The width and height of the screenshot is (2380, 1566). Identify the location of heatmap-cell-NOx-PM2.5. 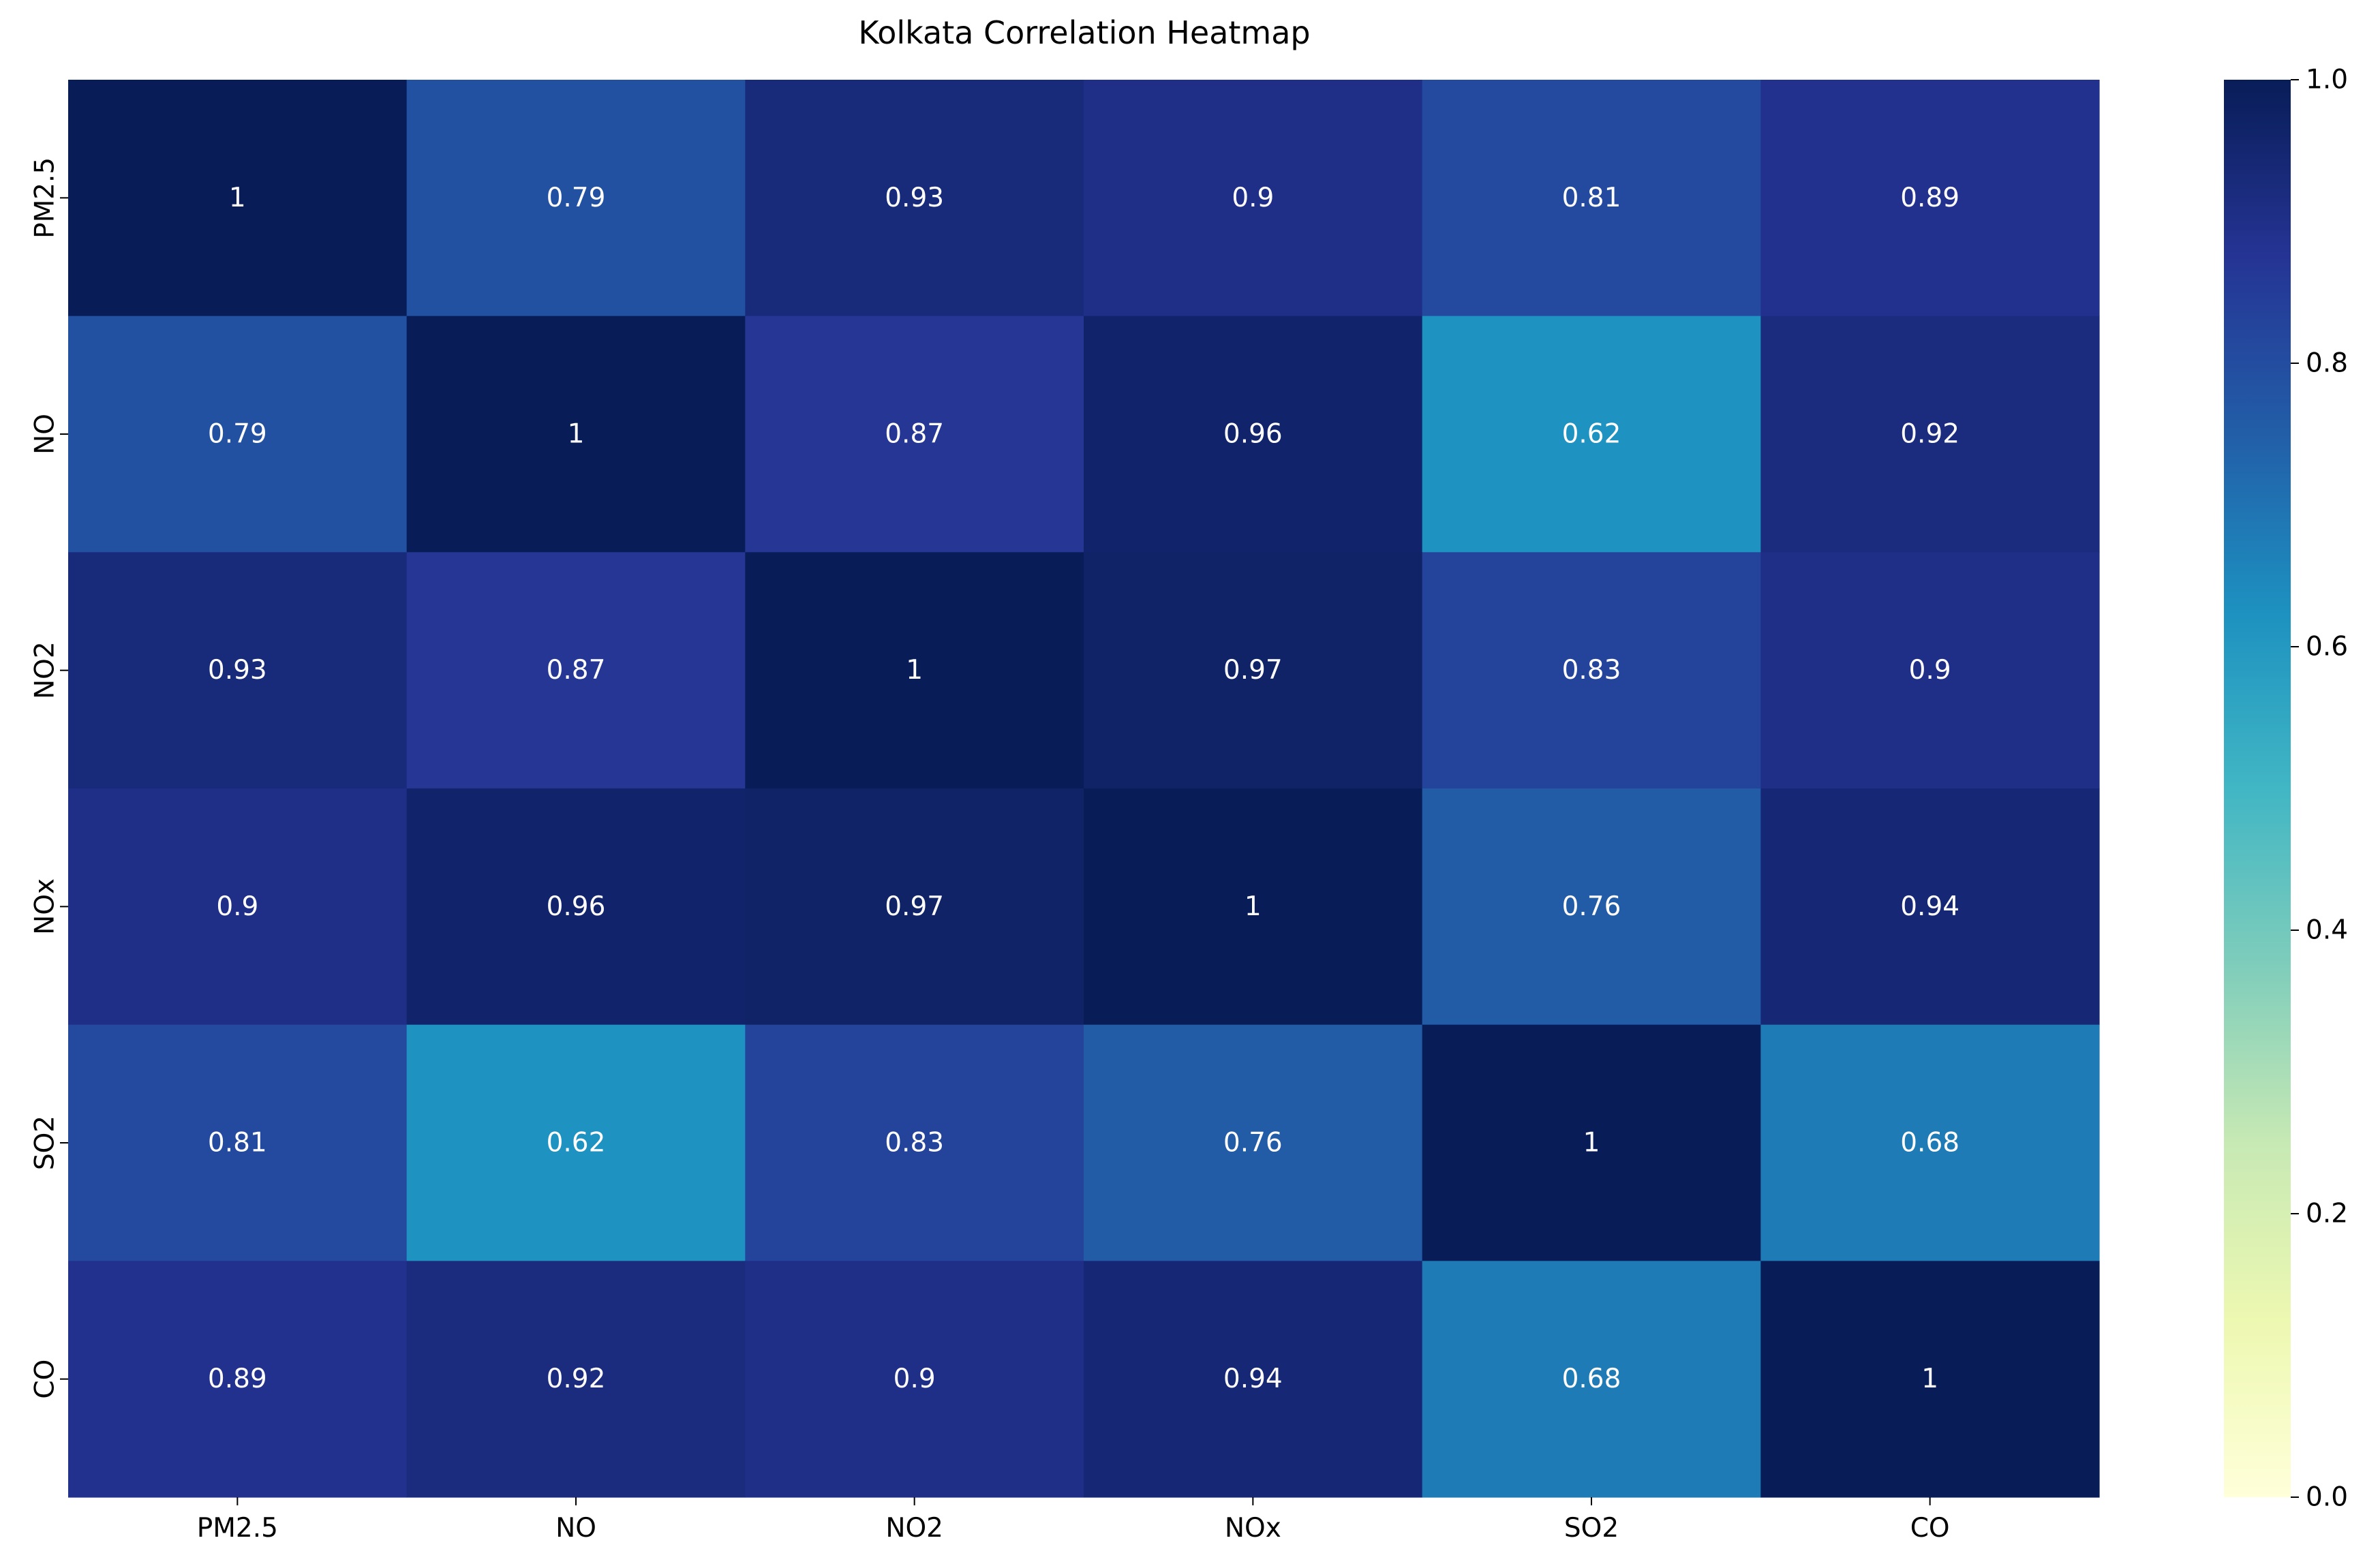
(238, 907).